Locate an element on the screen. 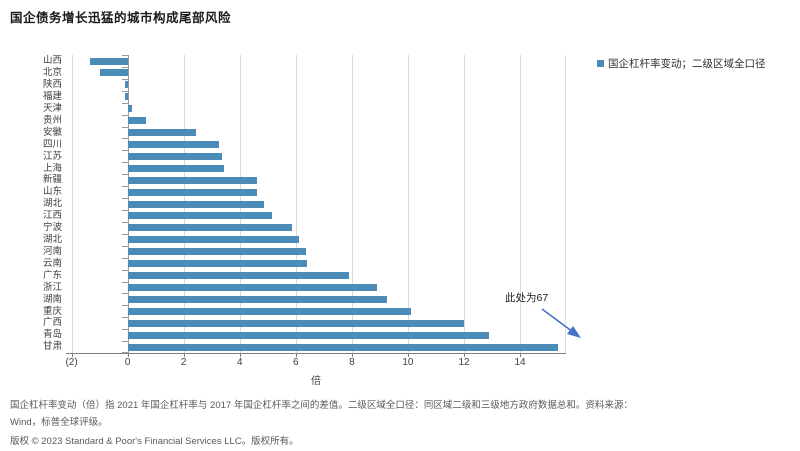 The height and width of the screenshot is (451, 800). category-label: 北京 is located at coordinates (52, 73).